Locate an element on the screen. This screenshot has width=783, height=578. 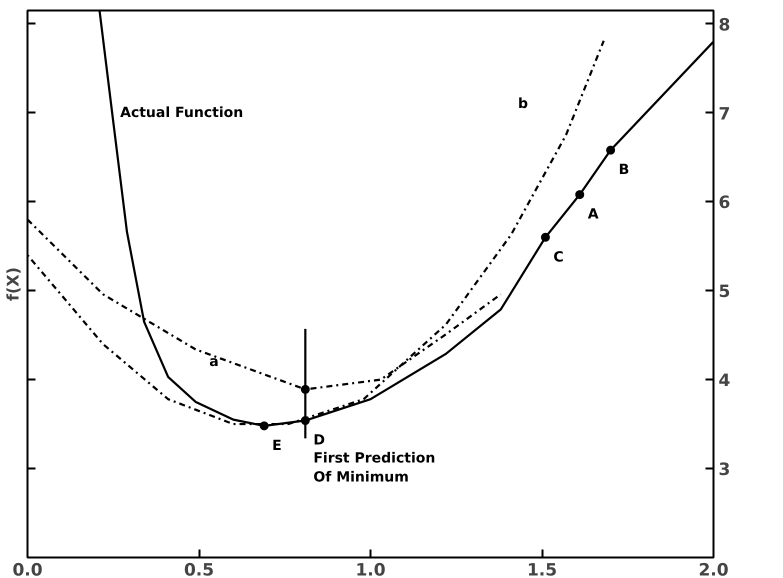
y-axis-title: f(X) is located at coordinates (13, 284).